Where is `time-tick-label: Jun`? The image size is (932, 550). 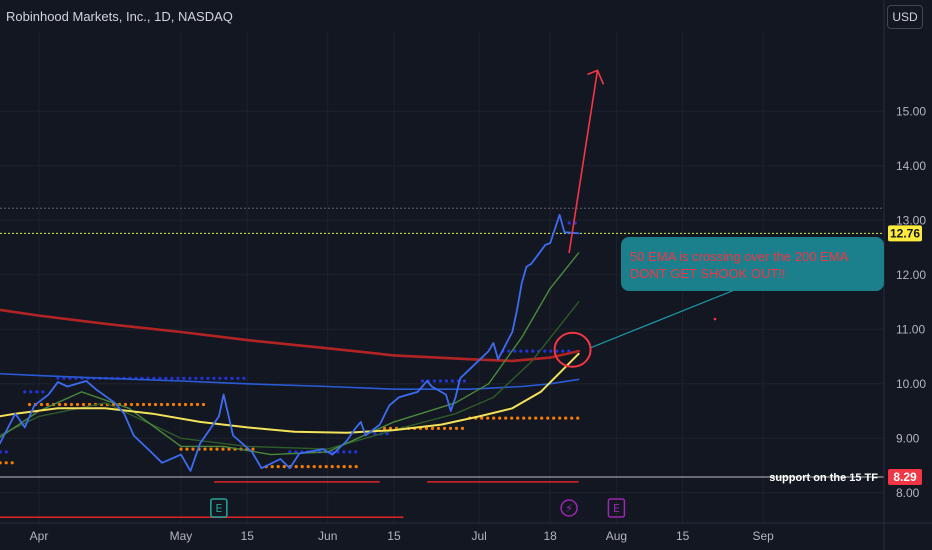
time-tick-label: Jun is located at coordinates (327, 536).